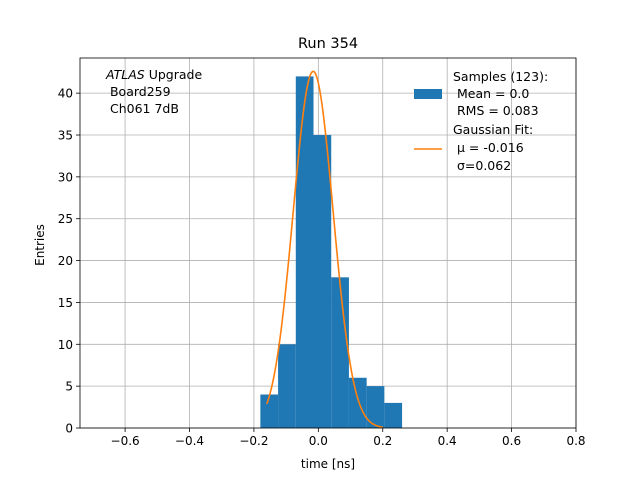 This screenshot has width=640, height=480. I want to click on legend-samples-swatch, so click(428, 94).